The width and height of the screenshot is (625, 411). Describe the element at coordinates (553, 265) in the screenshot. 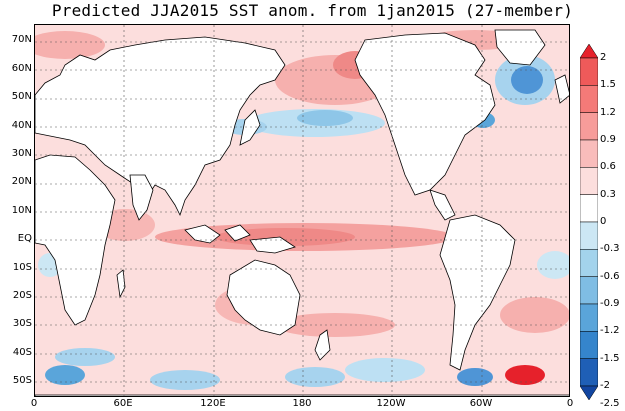

I see `cool-anomaly-tropical-atlantic` at that location.